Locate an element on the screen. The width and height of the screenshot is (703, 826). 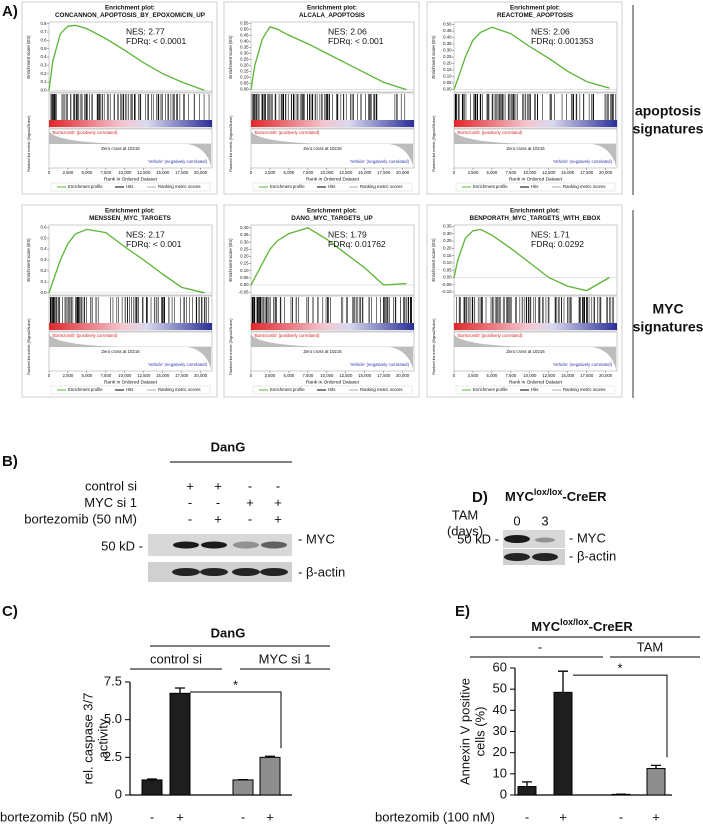
y-tick-label: 0.1 is located at coordinates (44, 281).